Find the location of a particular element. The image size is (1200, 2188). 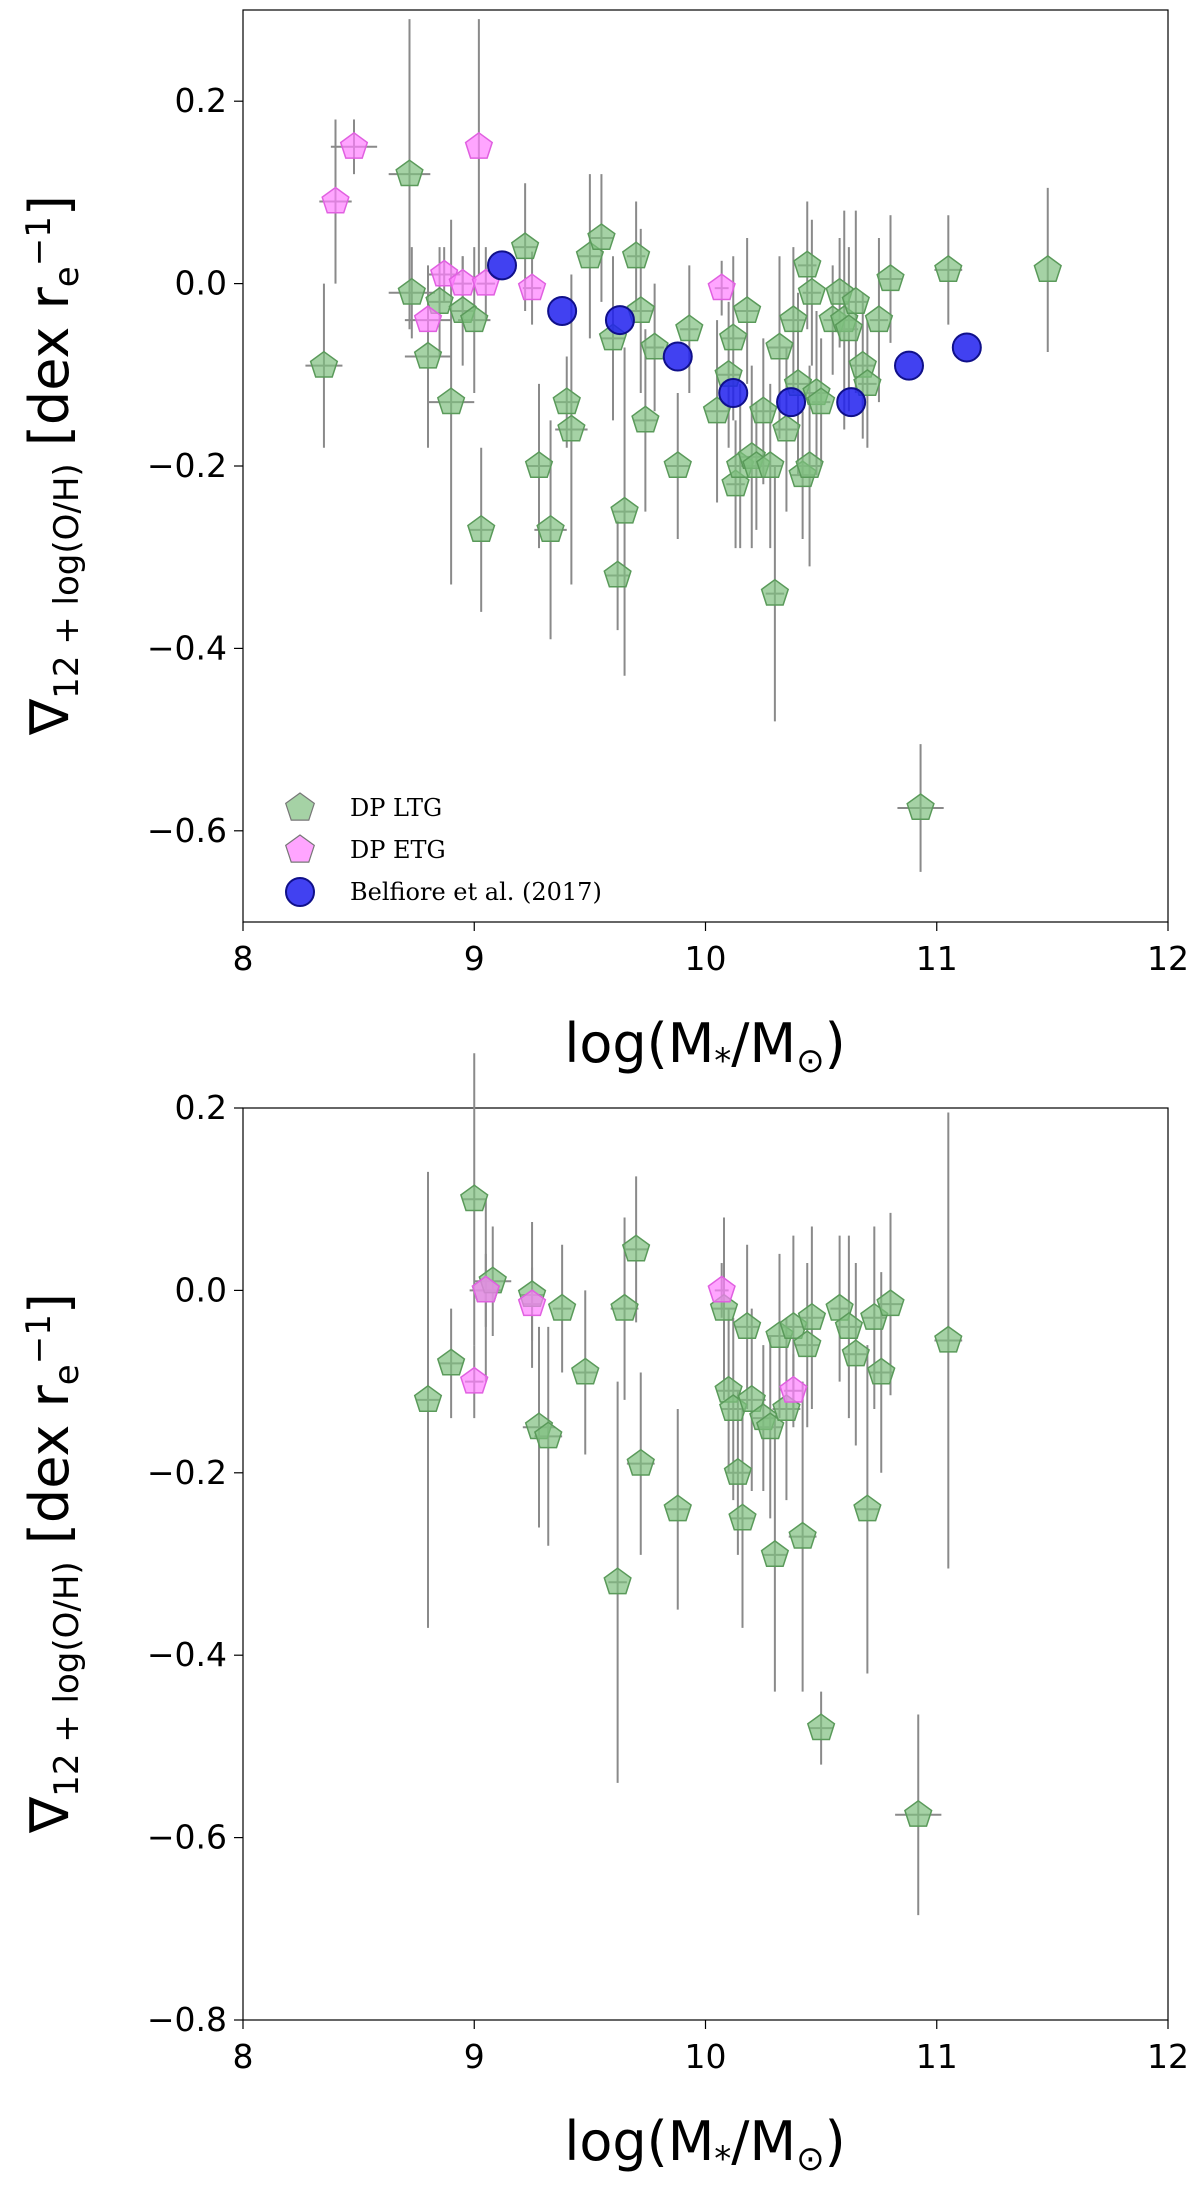

bottom-ylabel-close: ] is located at coordinates (49, 1303).